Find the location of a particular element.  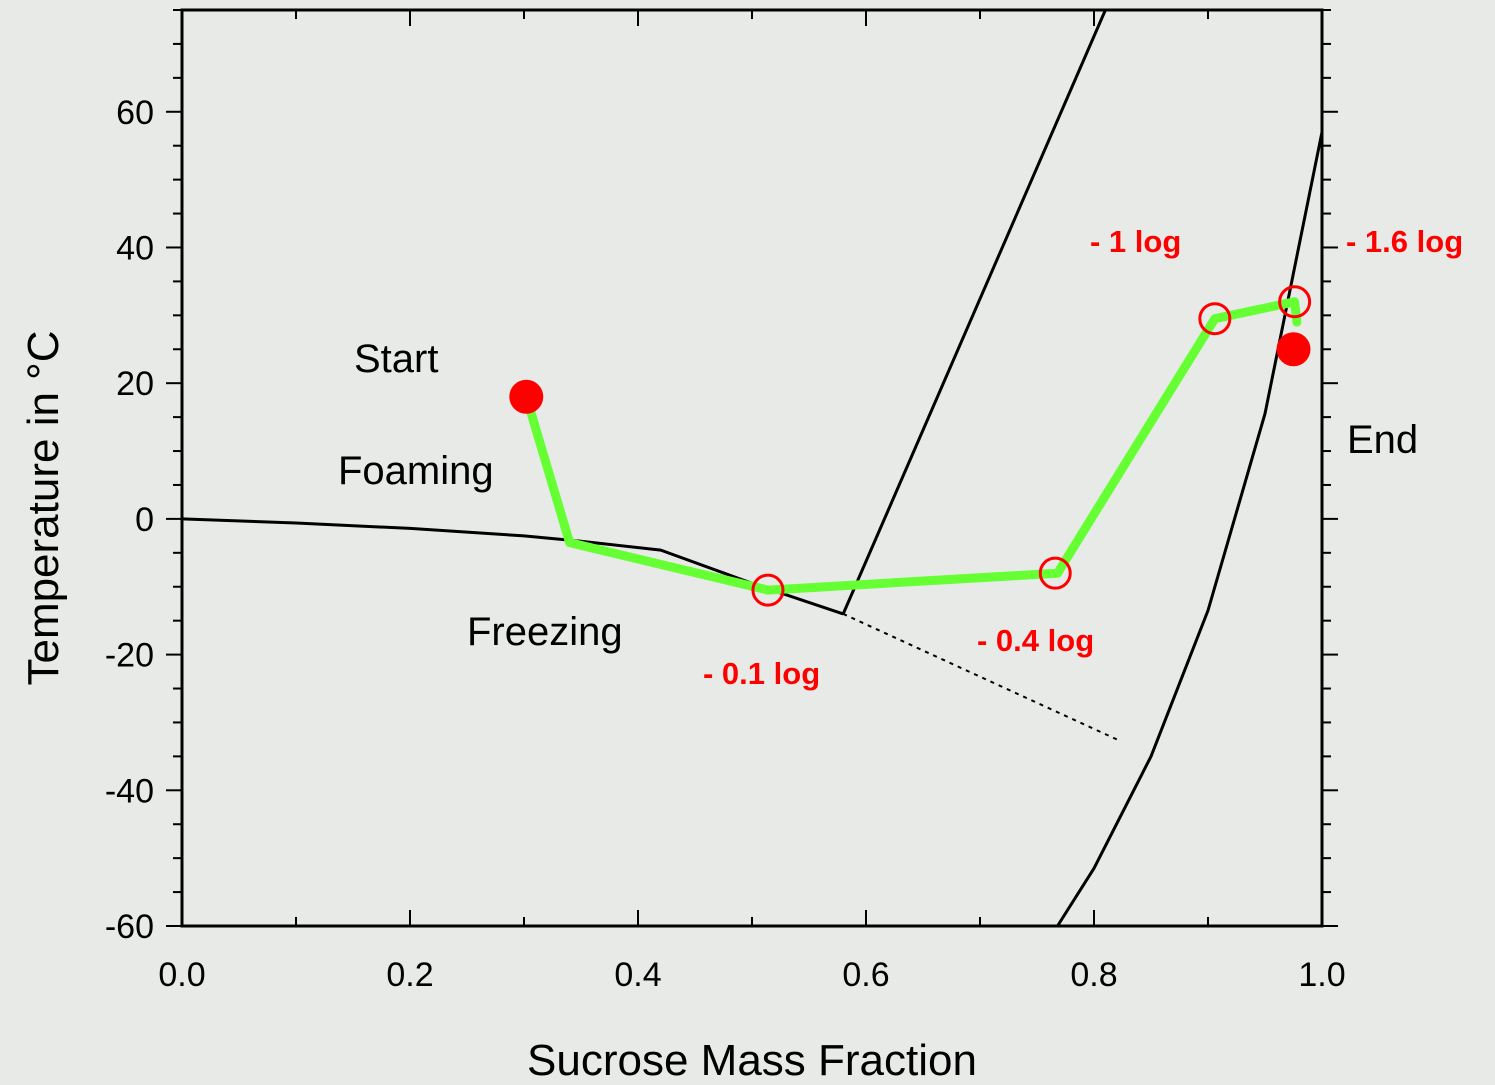

start-label: Start is located at coordinates (396, 359).